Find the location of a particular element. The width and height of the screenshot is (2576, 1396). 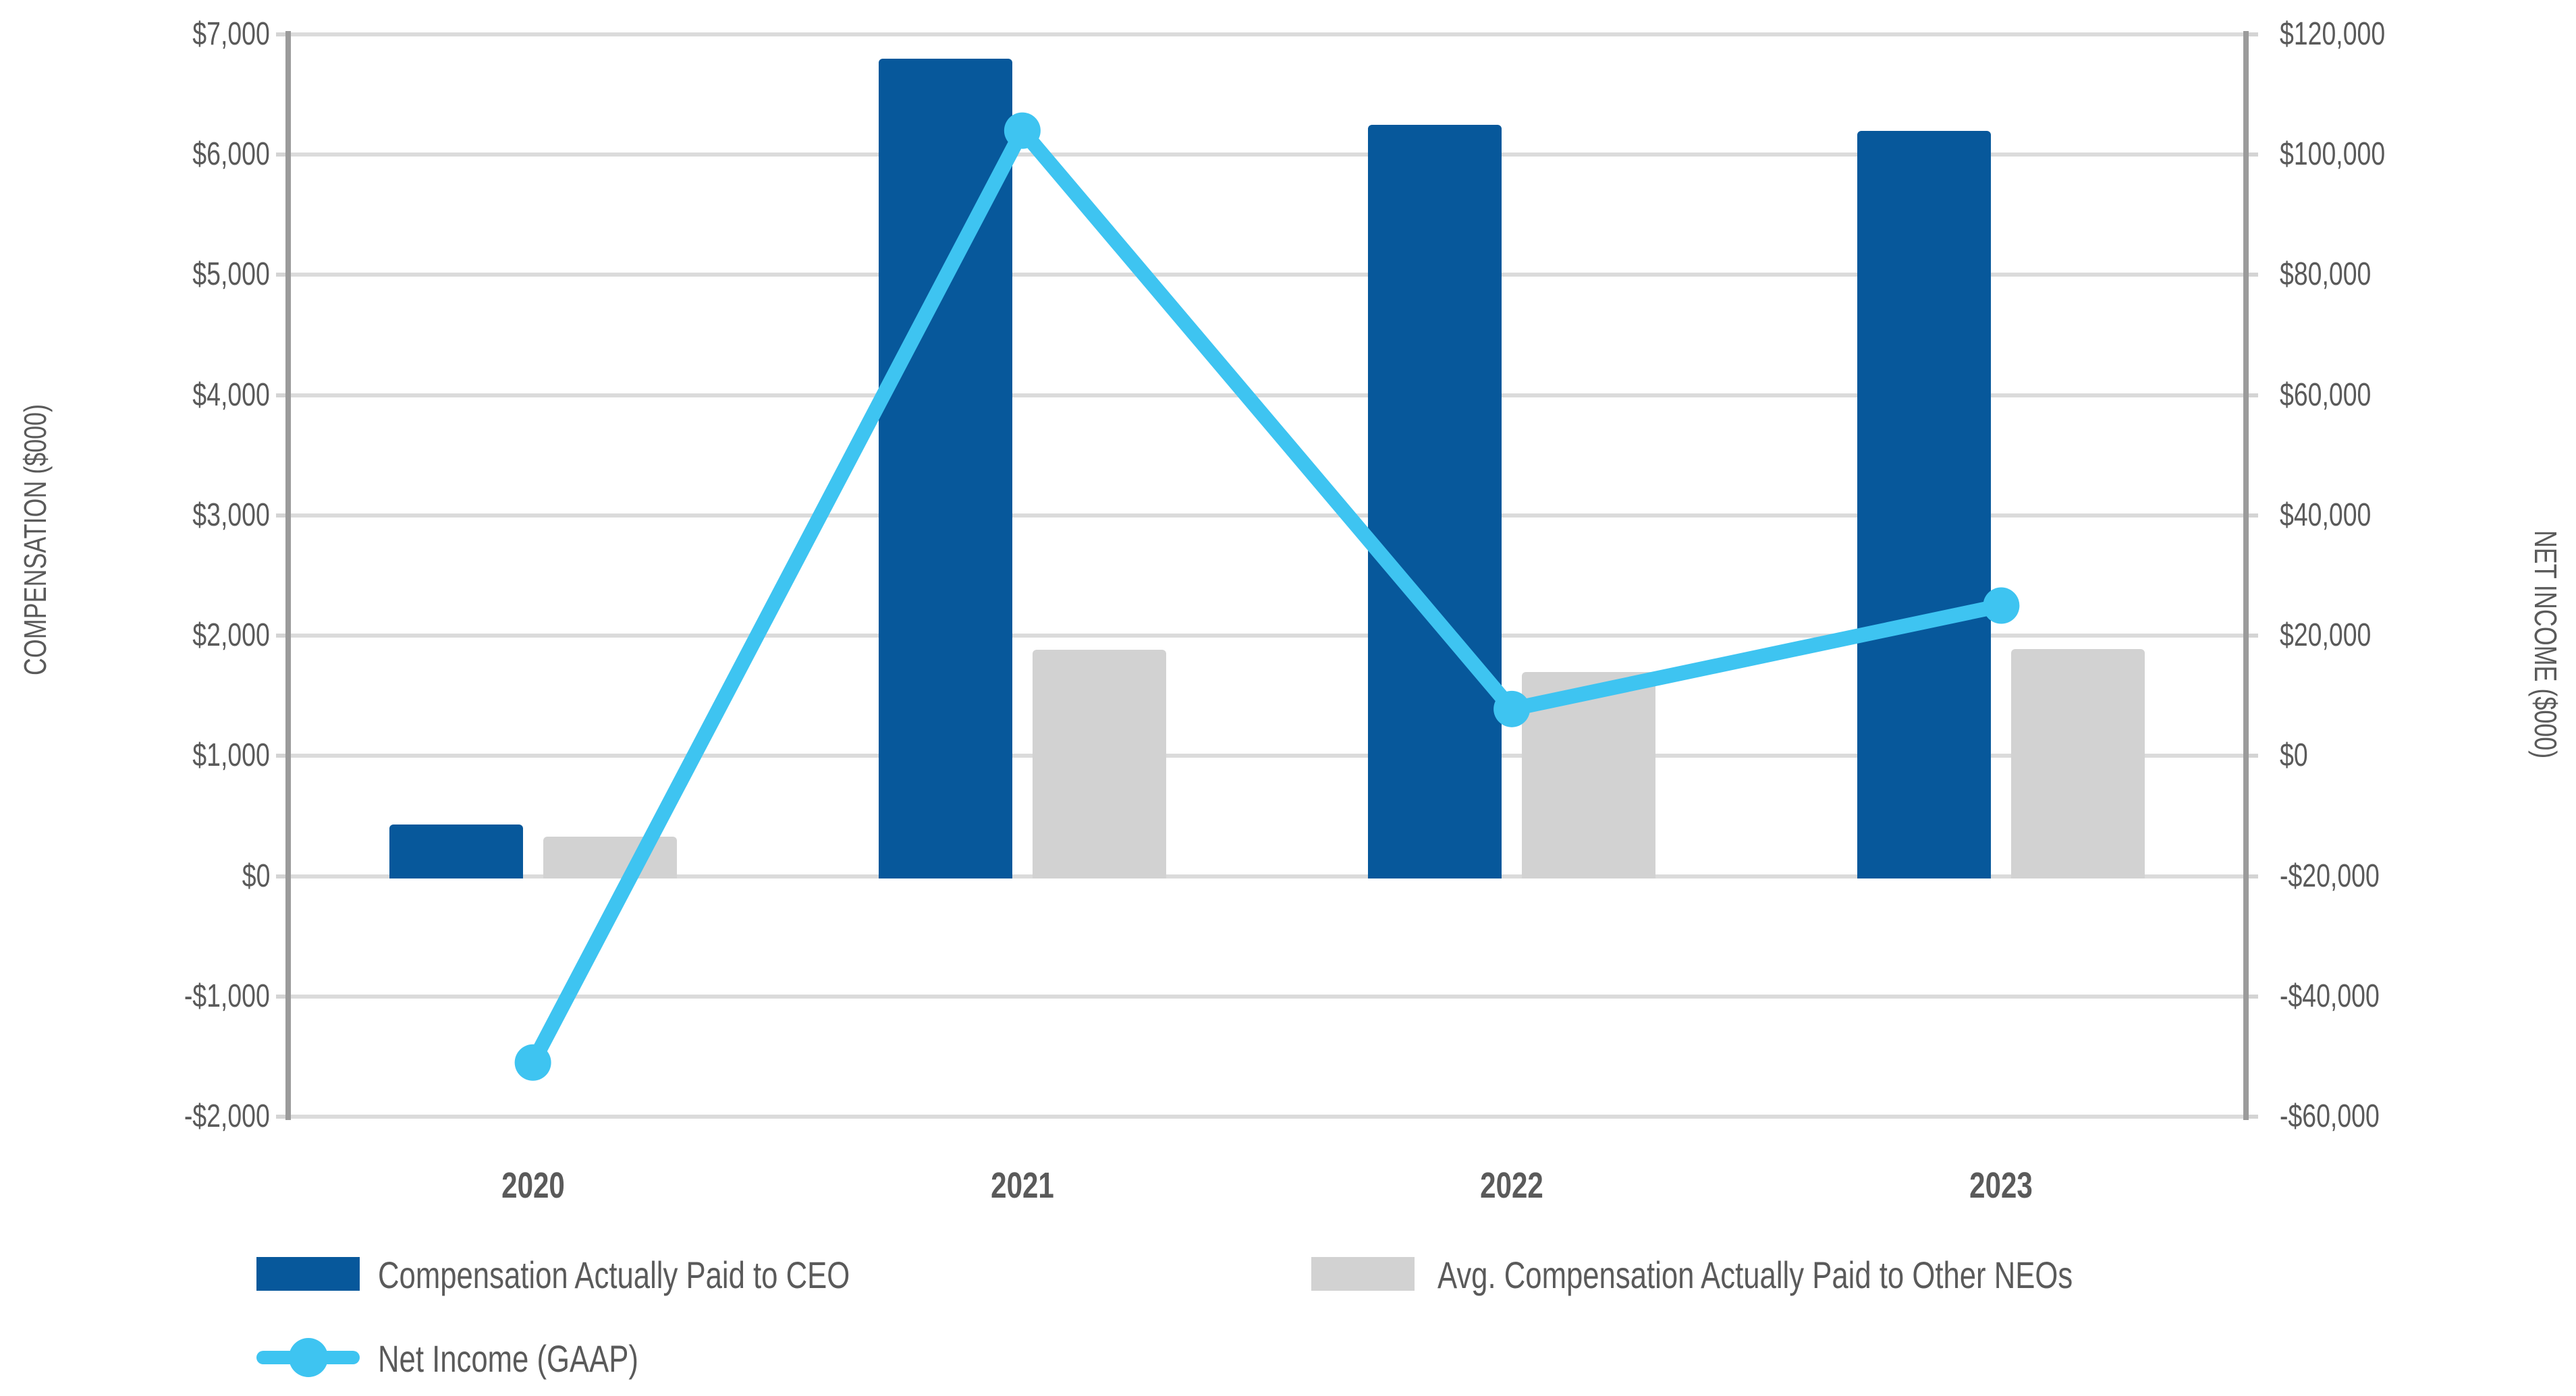

left-axis-line is located at coordinates (288, 575).